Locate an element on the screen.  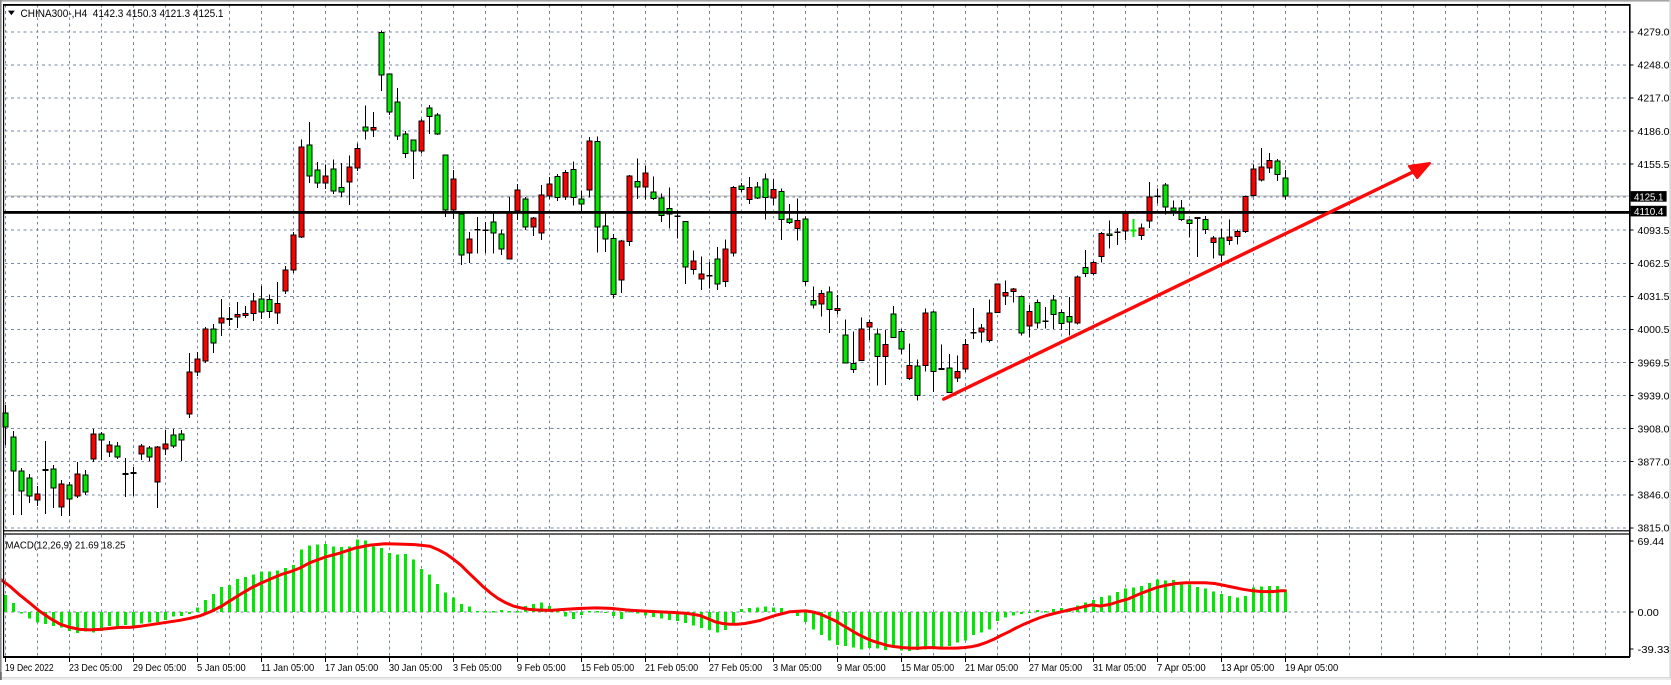
svg-text: 11 Jan 05:00 is located at coordinates (287, 668).